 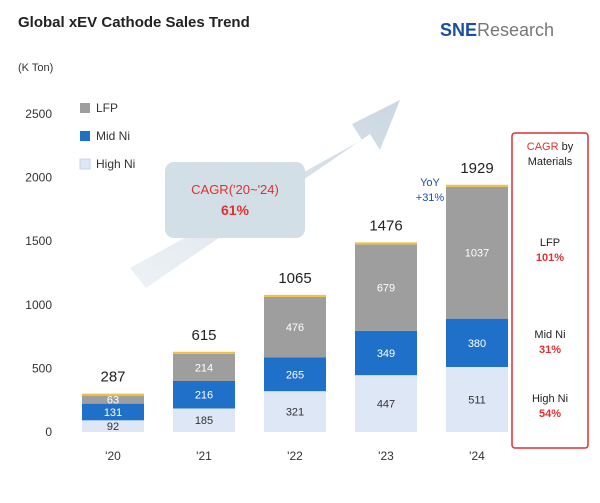 I want to click on legend: LFP Mid Ni High Ni, so click(x=107, y=136).